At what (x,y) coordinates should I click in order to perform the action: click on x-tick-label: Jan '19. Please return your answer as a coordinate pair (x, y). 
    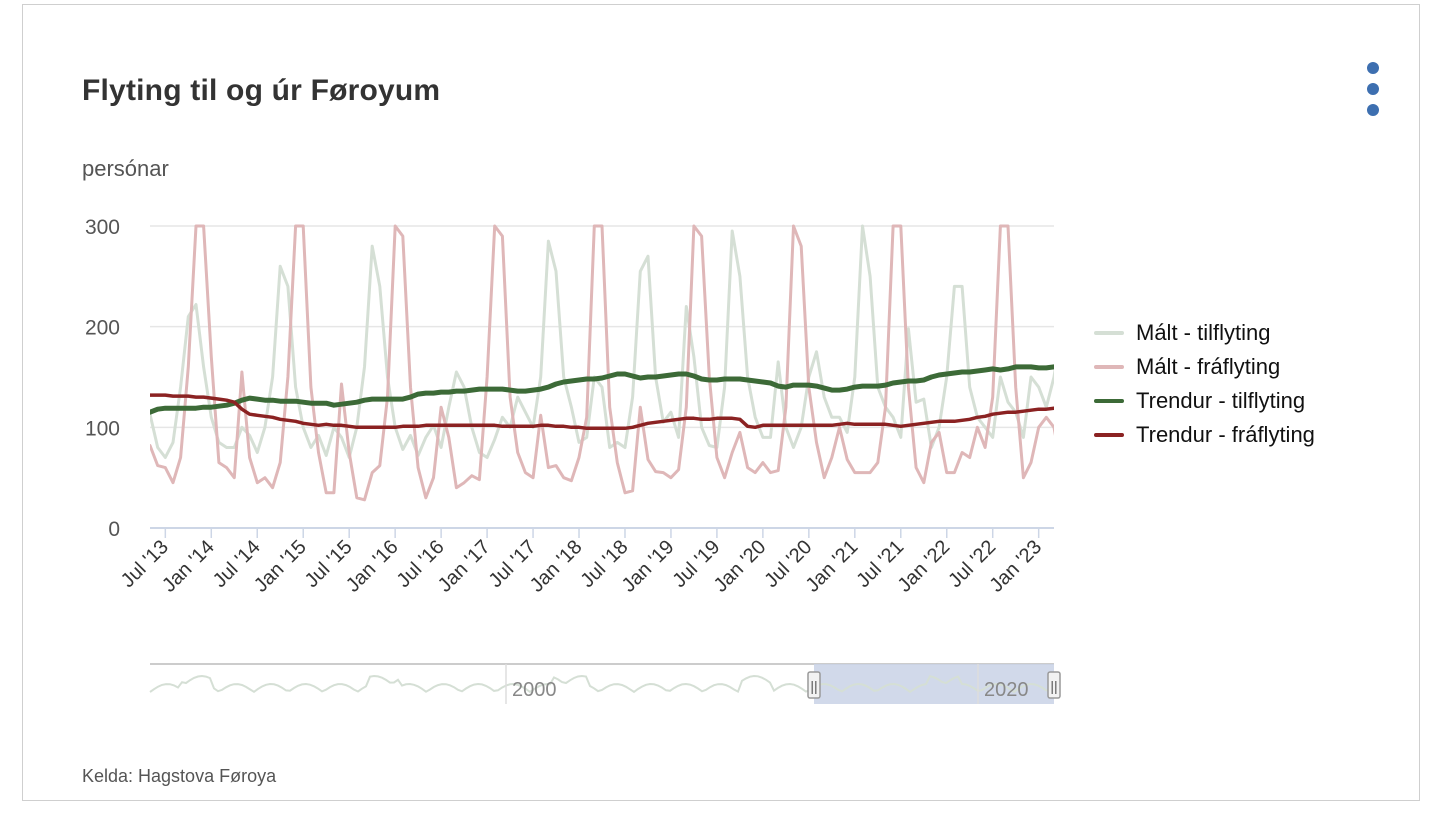
    Looking at the image, I should click on (648, 566).